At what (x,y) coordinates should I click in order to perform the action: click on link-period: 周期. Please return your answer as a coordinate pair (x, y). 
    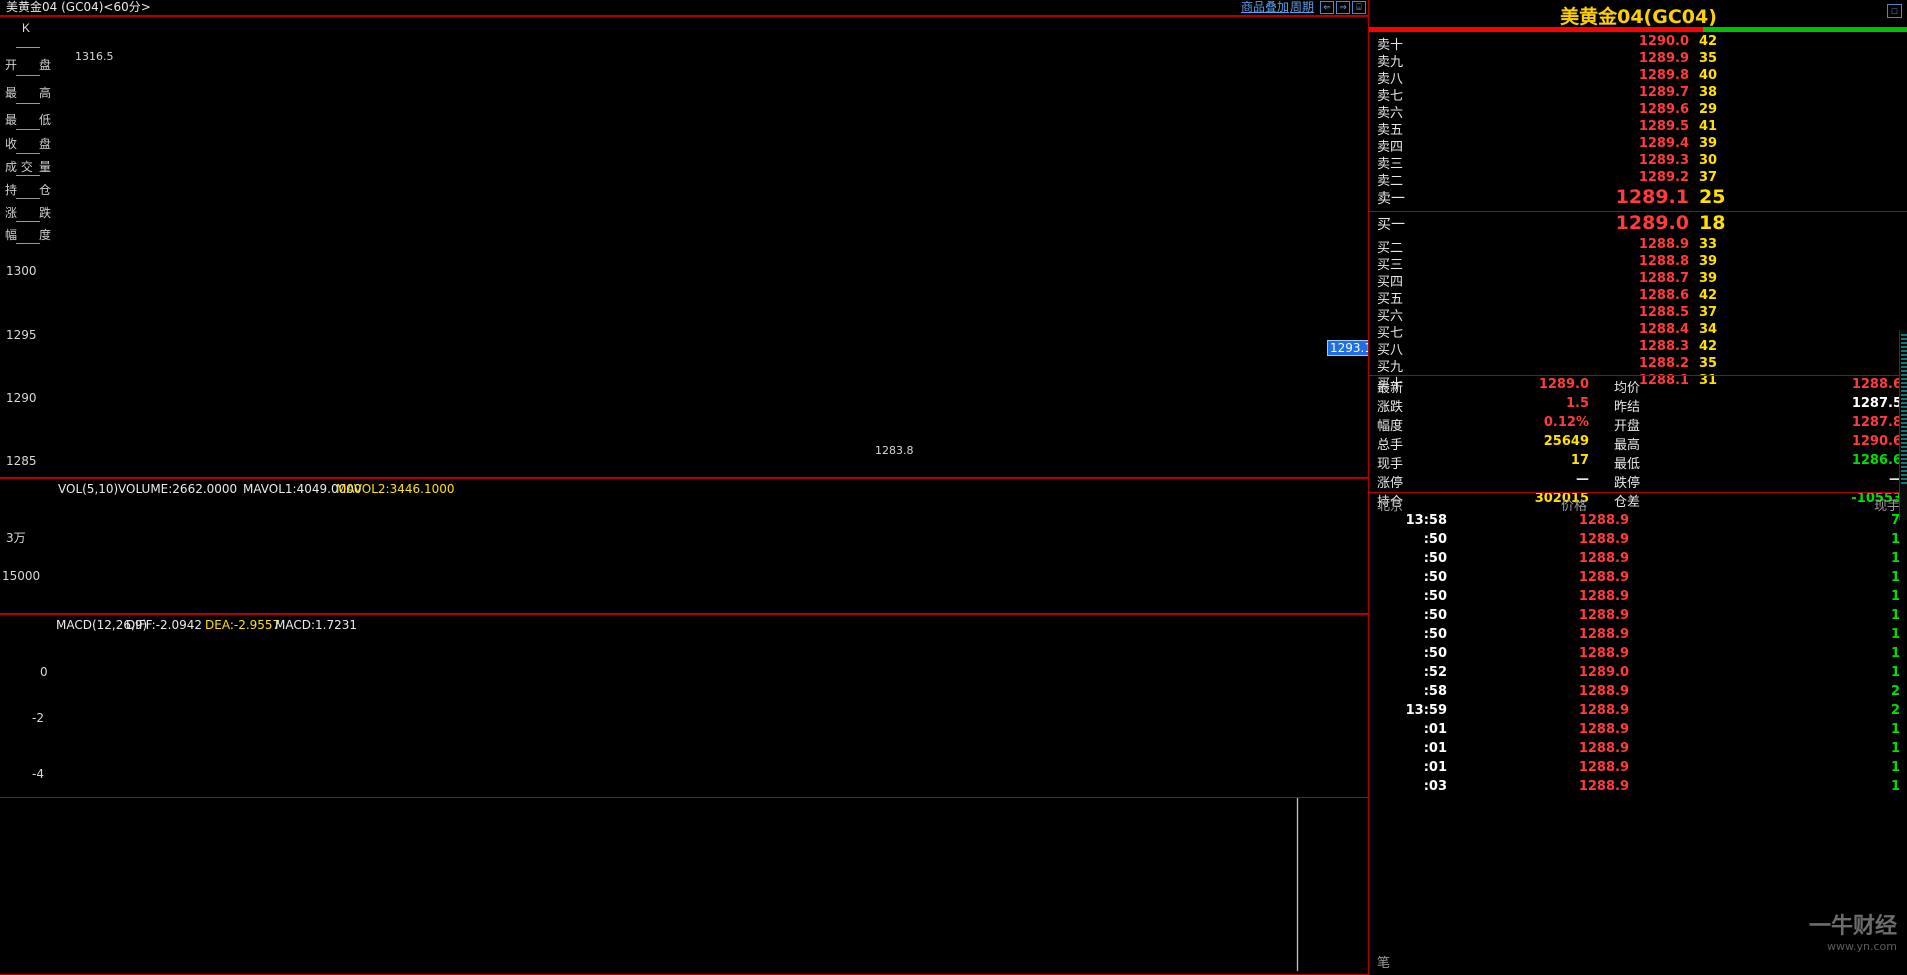
    Looking at the image, I should click on (1302, 7).